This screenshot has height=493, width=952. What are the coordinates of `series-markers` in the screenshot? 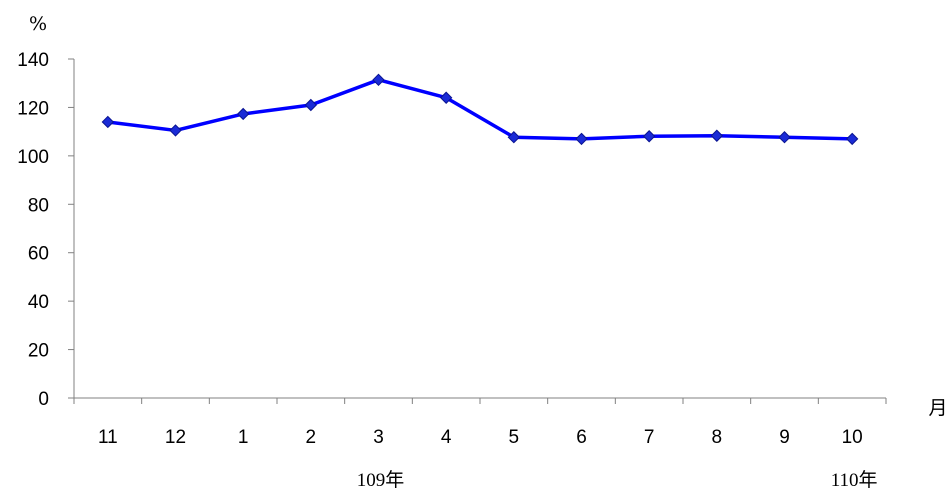 It's located at (480, 109).